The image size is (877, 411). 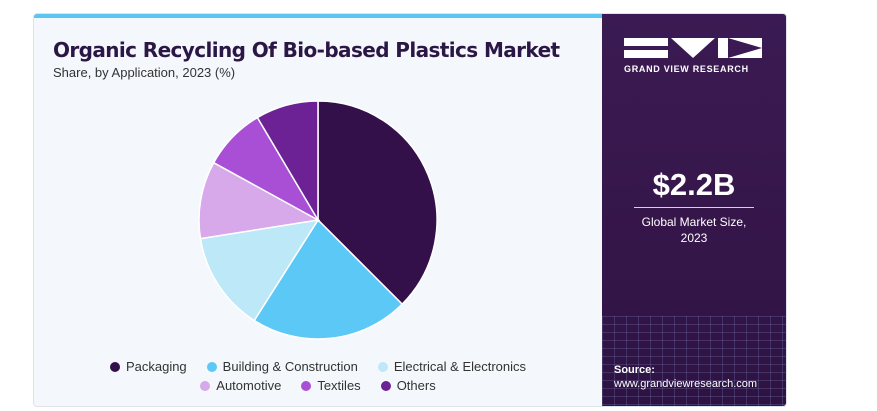 What do you see at coordinates (694, 361) in the screenshot?
I see `grid-decoration` at bounding box center [694, 361].